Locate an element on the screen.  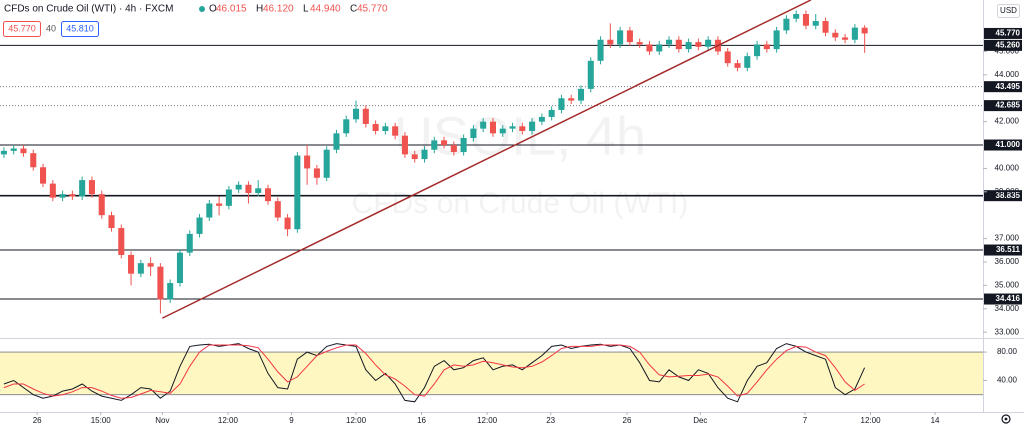
buy-price: 45.810 is located at coordinates (80, 28).